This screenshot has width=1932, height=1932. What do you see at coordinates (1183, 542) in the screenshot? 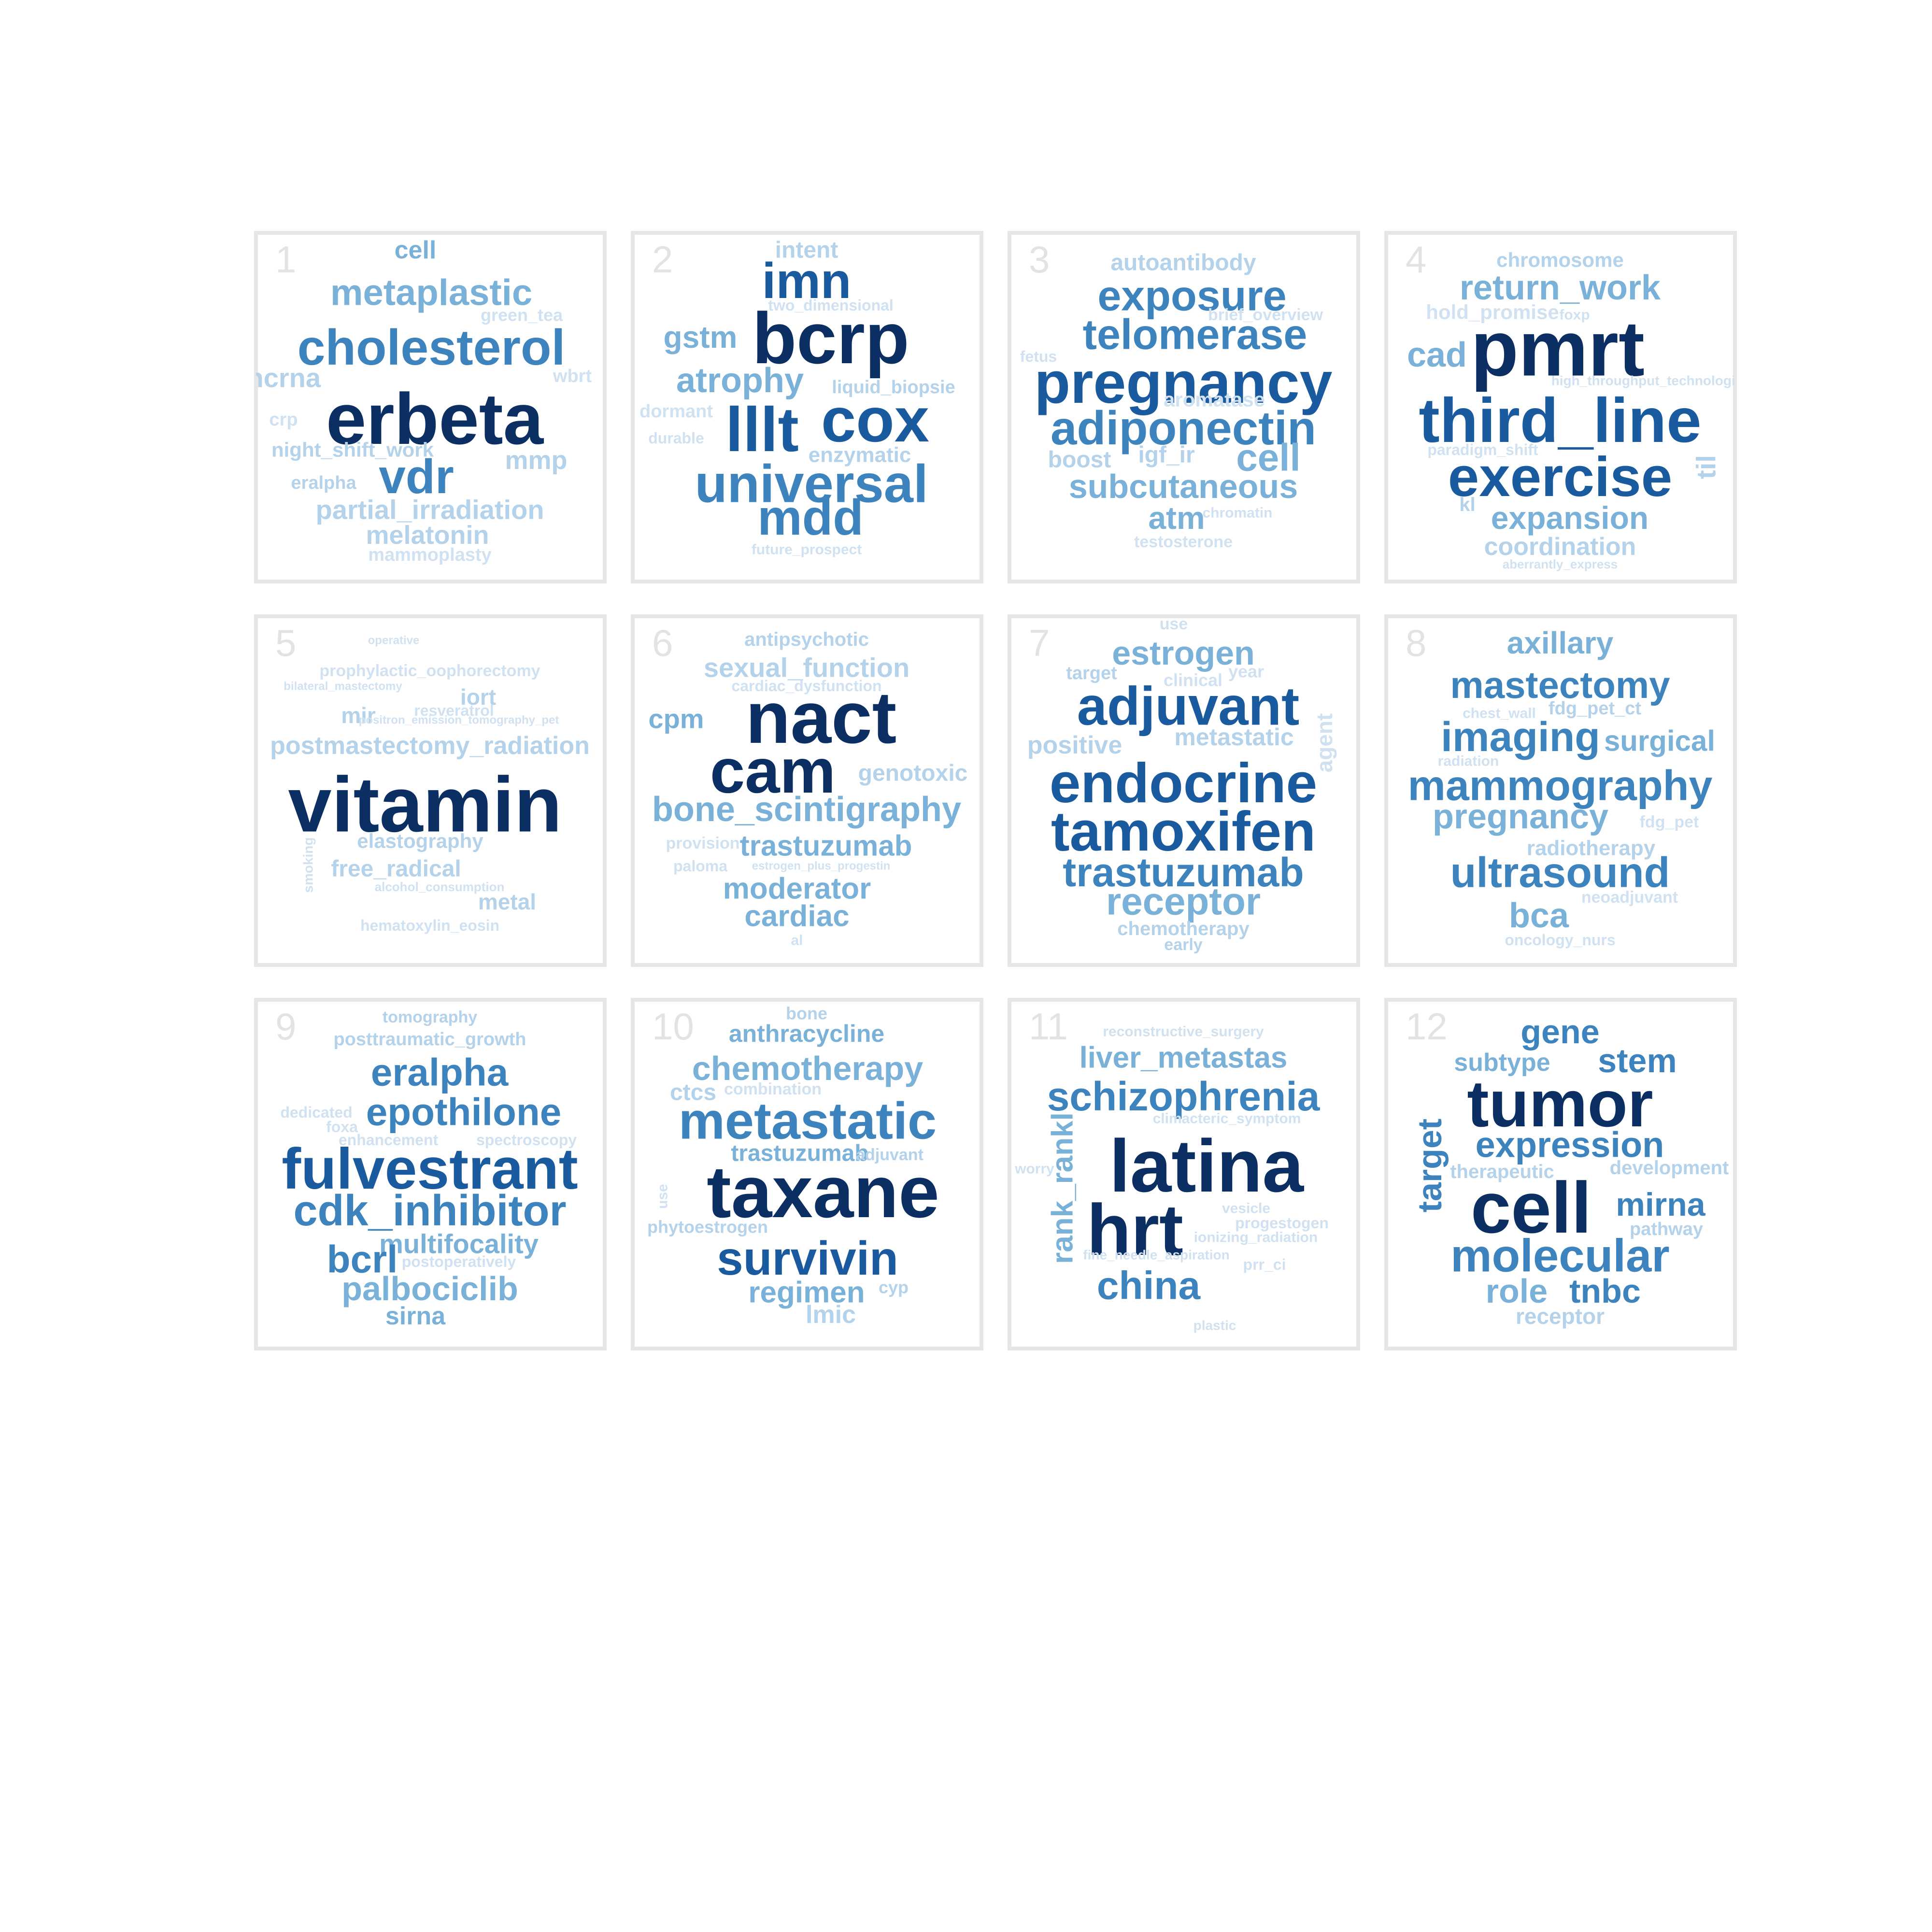
I see `word: testosterone` at bounding box center [1183, 542].